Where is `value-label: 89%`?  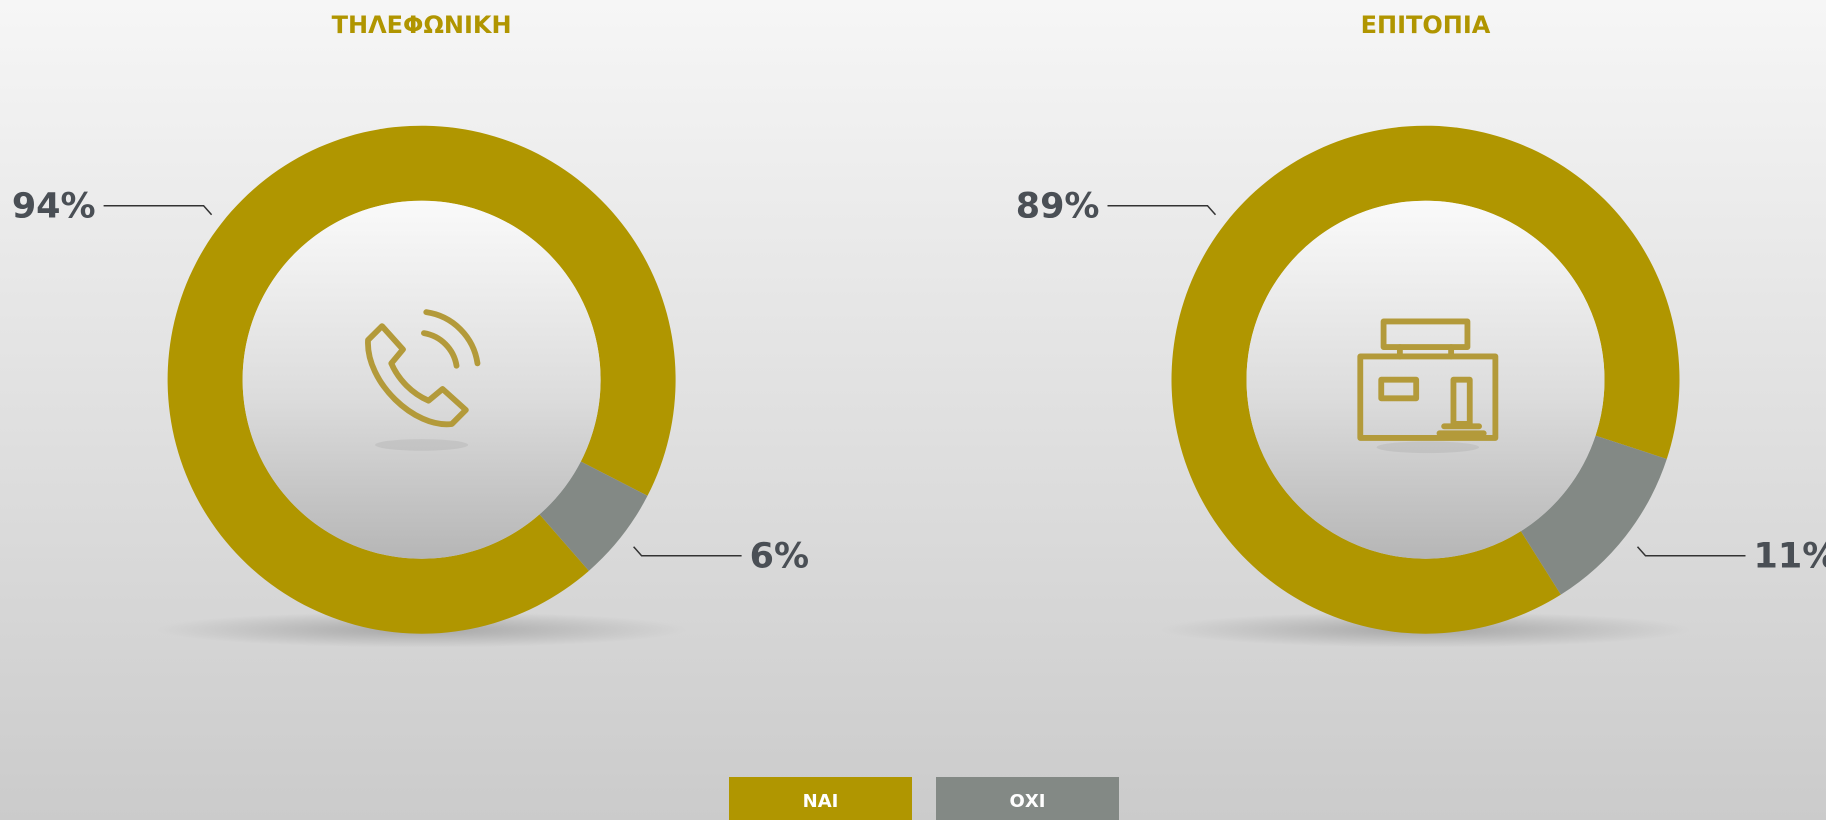 value-label: 89% is located at coordinates (1058, 207).